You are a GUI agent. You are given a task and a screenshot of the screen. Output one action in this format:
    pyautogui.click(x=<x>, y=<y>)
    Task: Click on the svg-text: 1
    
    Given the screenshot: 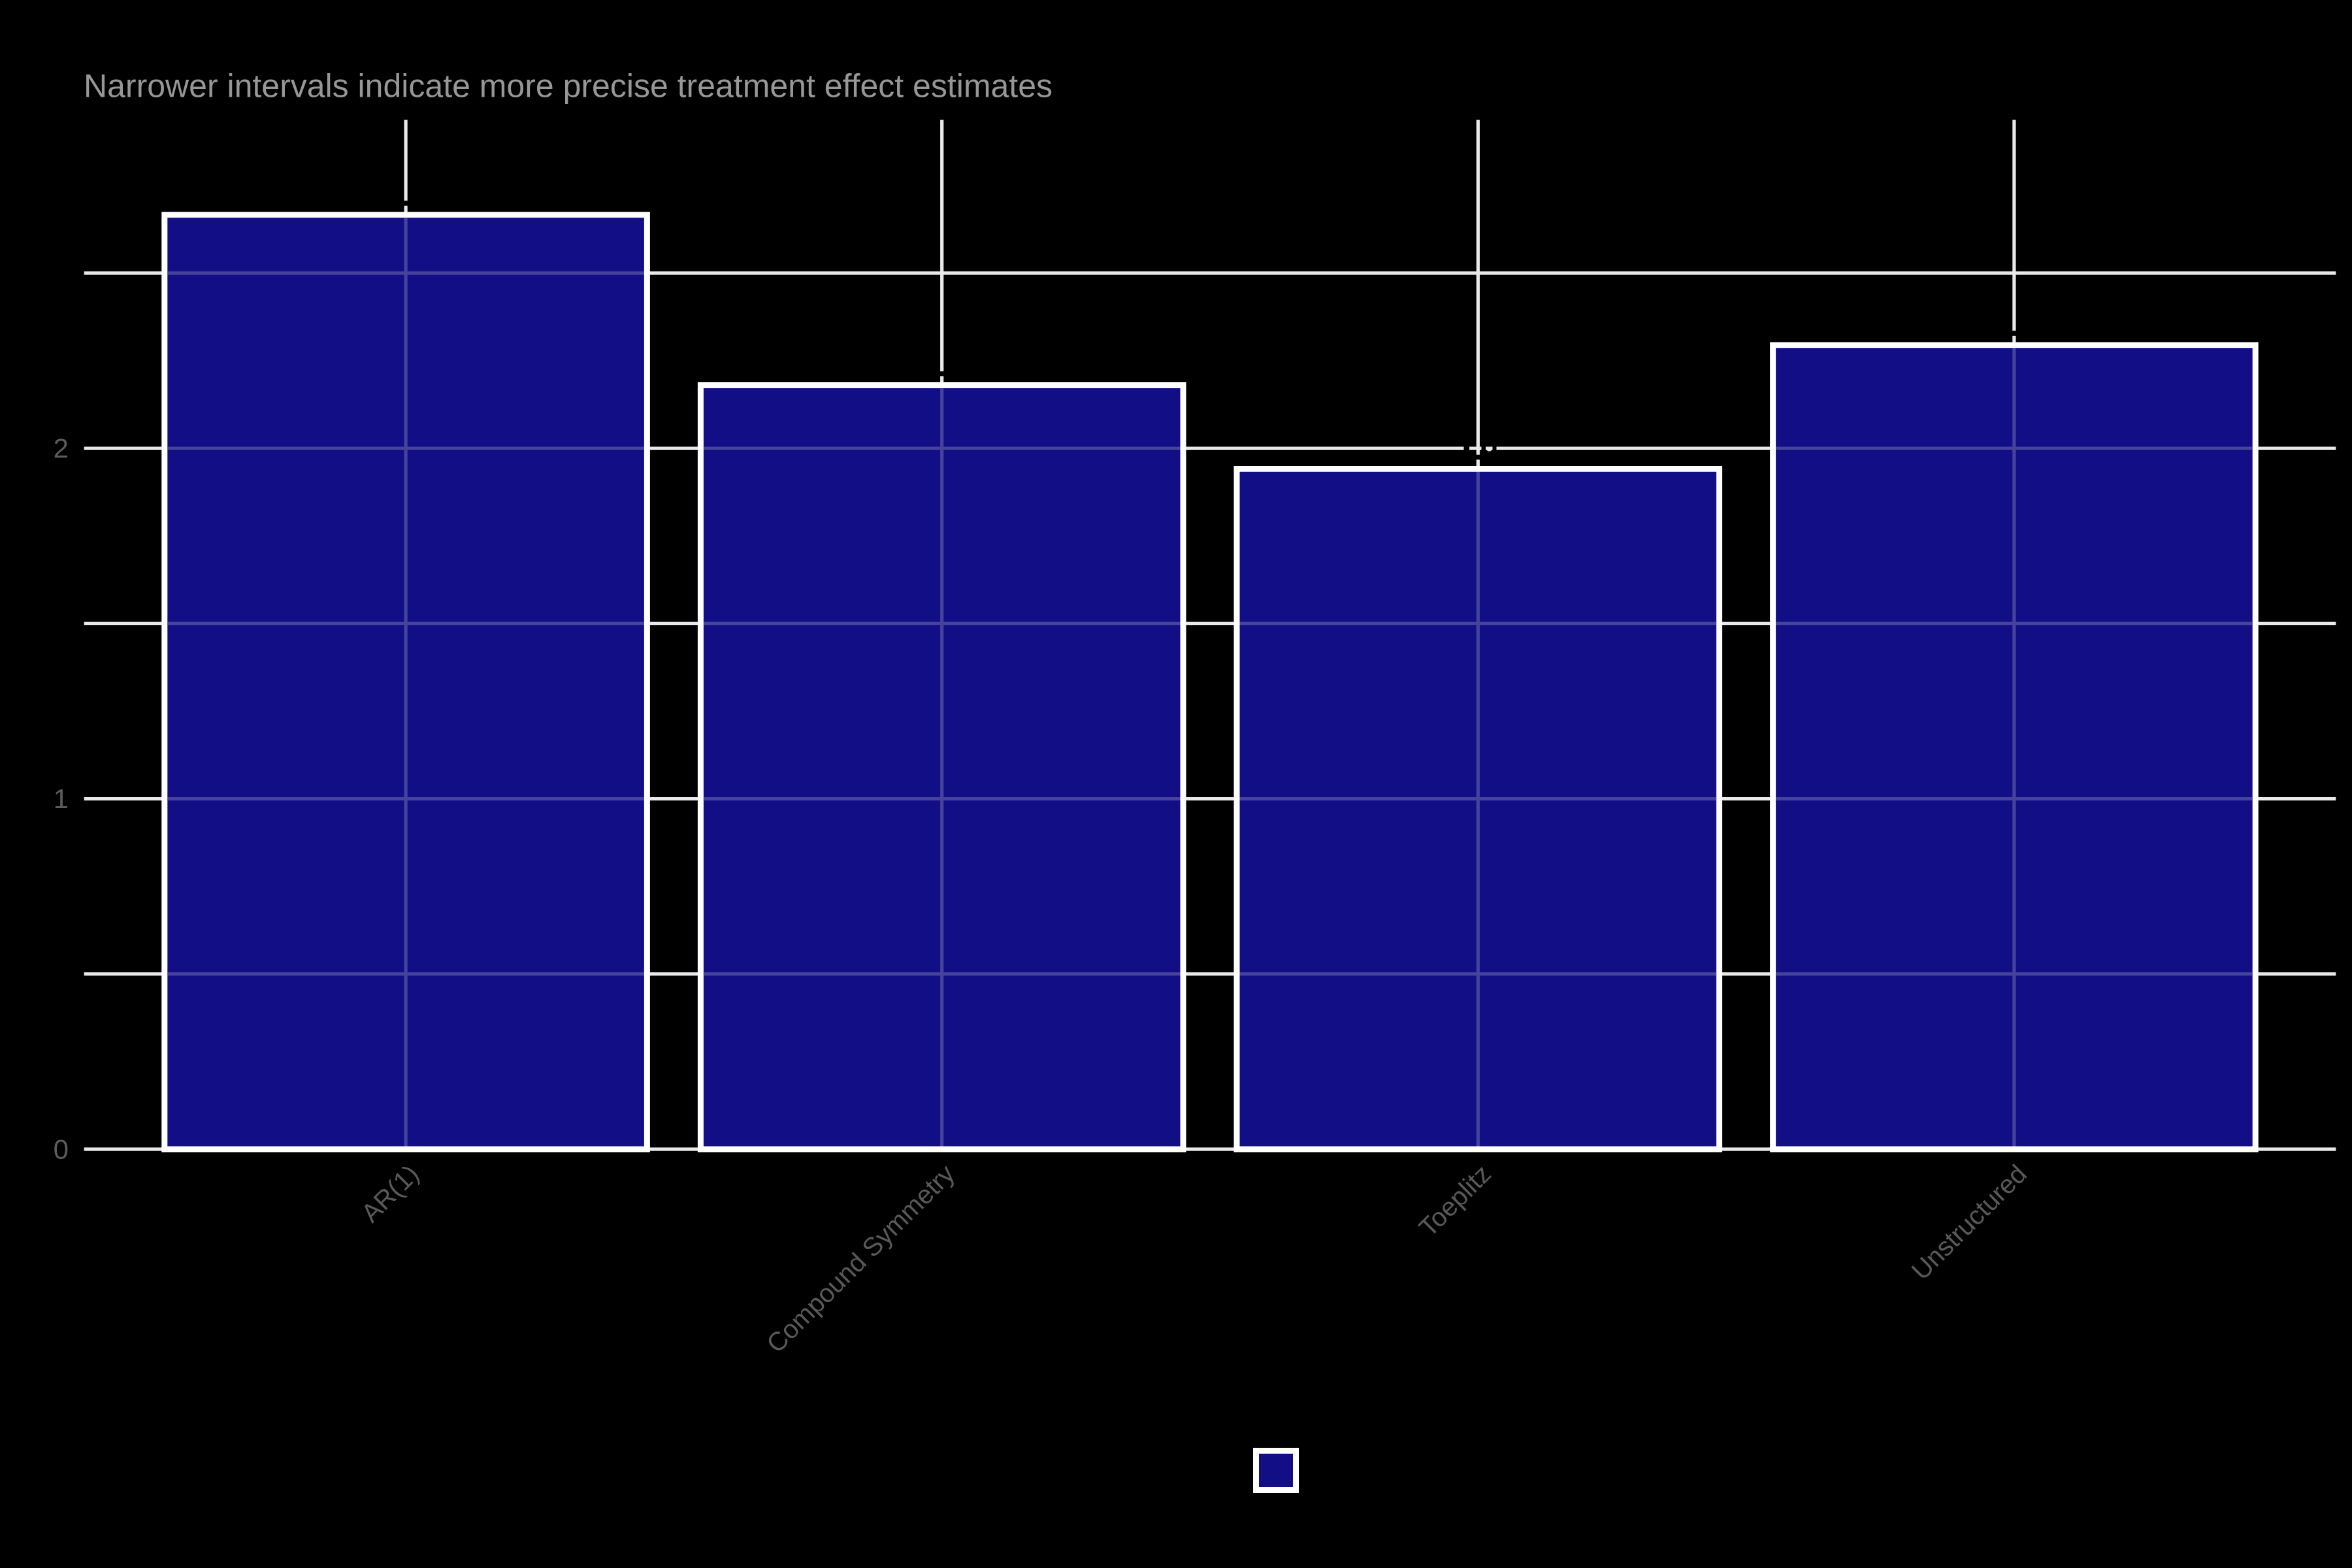 What is the action you would take?
    pyautogui.click(x=61, y=798)
    